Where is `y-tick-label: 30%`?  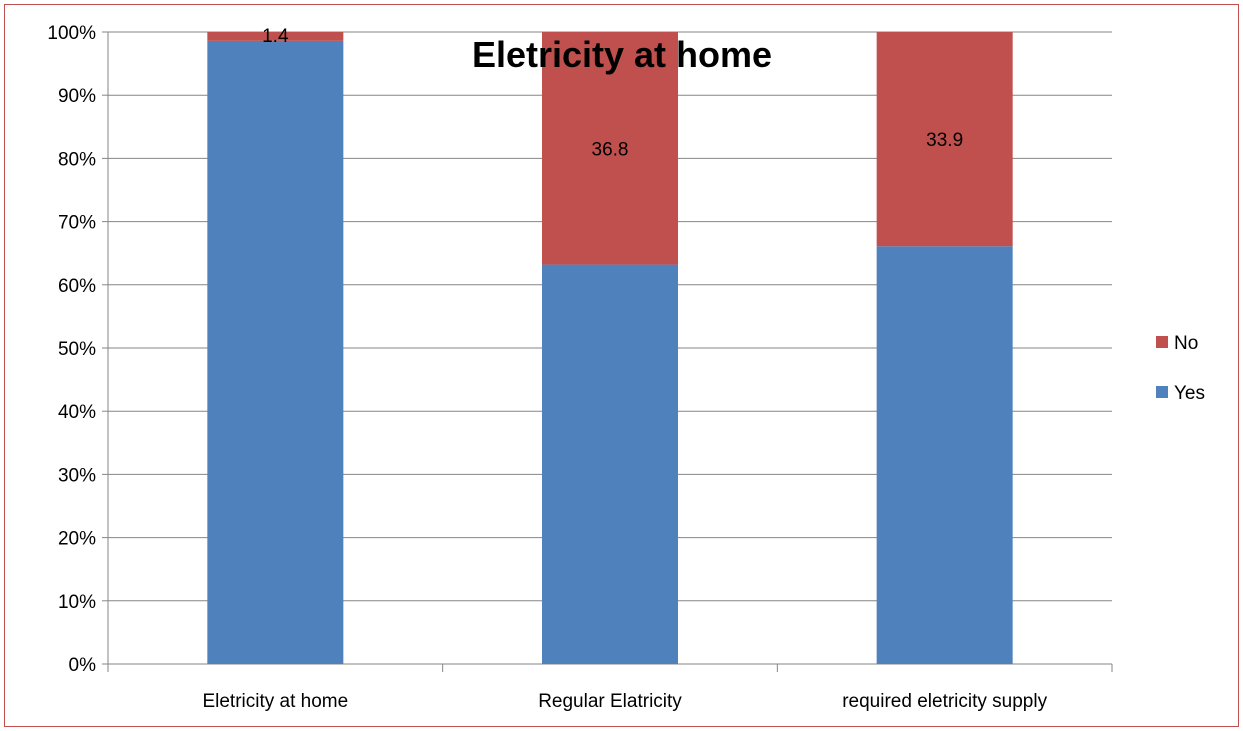 y-tick-label: 30% is located at coordinates (77, 475).